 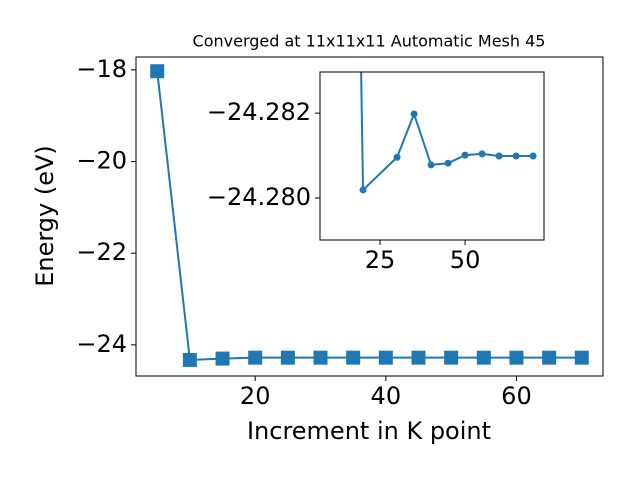 I want to click on x-axis-label: Increment in K point, so click(x=369, y=431).